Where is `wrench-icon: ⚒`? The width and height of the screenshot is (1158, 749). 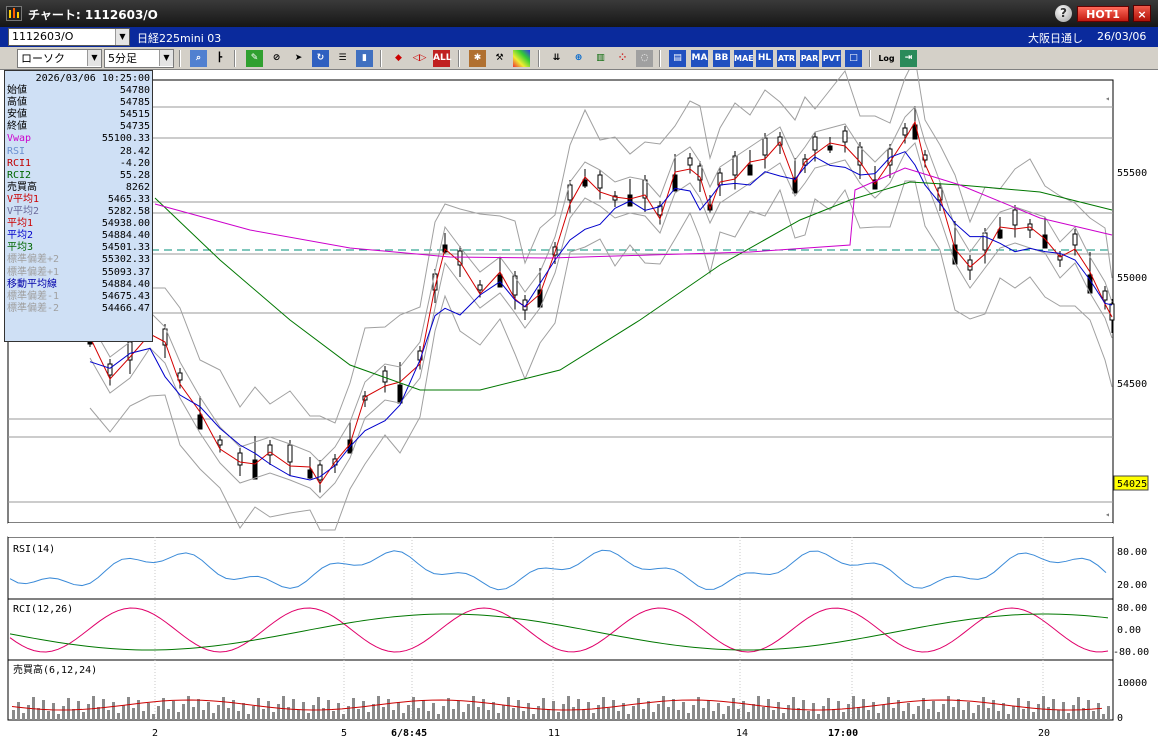
wrench-icon: ⚒ is located at coordinates (499, 58).